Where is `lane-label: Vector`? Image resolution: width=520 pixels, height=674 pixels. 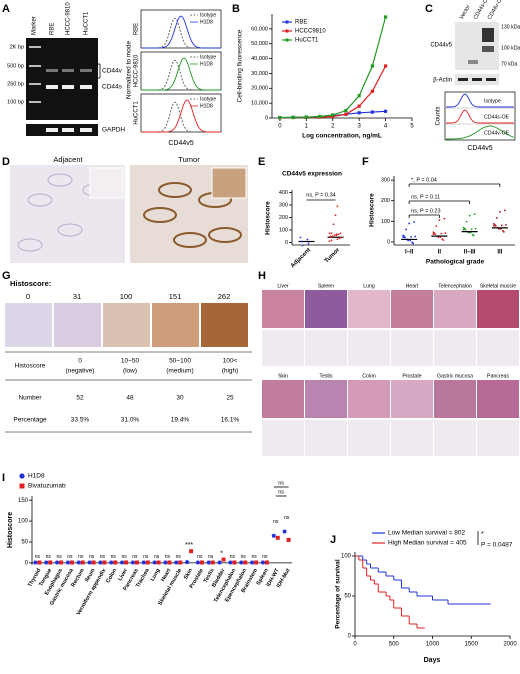
lane-label: Vector is located at coordinates (465, 12).